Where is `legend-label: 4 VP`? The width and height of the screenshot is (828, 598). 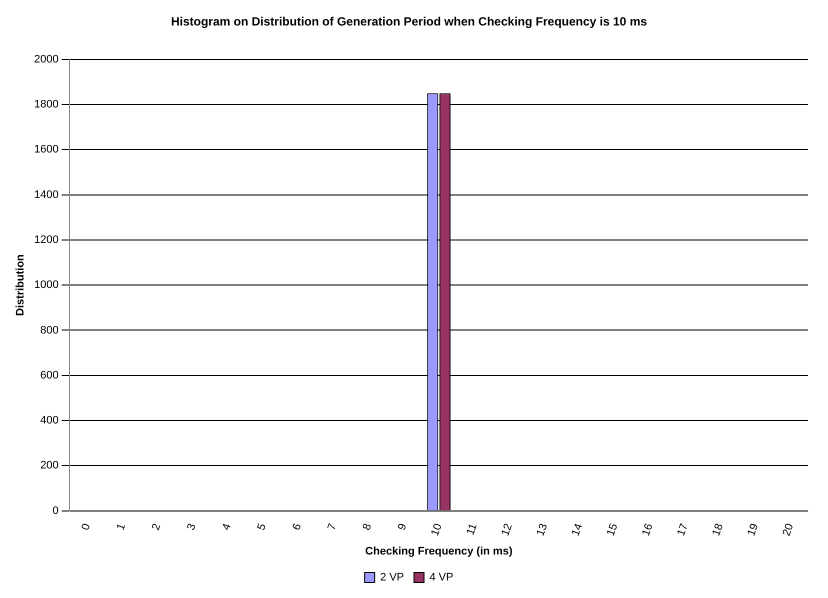 legend-label: 4 VP is located at coordinates (442, 578).